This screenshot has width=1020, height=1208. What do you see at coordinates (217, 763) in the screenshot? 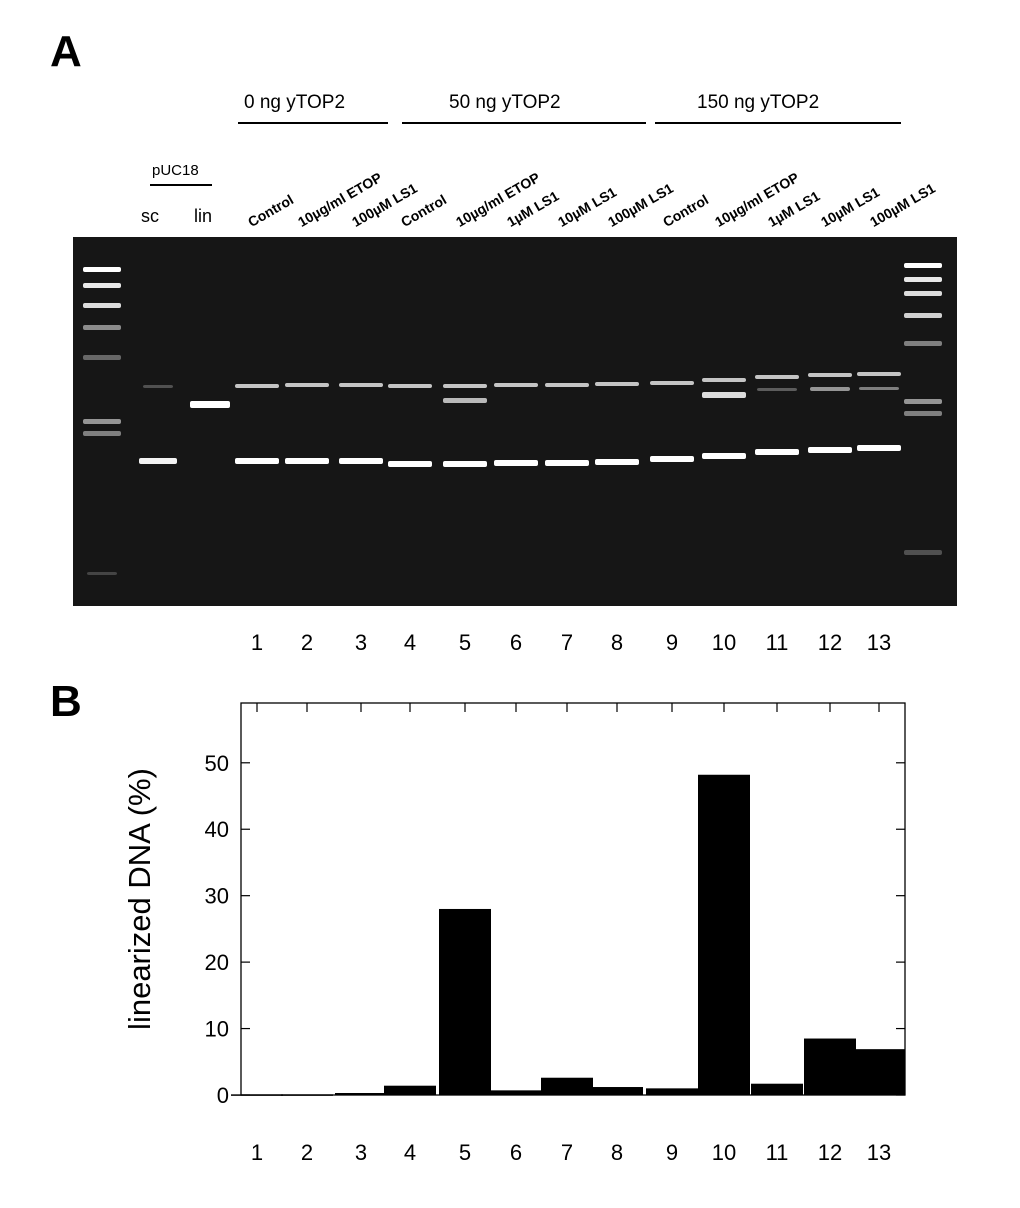
I see `y-tick-label: 50` at bounding box center [217, 763].